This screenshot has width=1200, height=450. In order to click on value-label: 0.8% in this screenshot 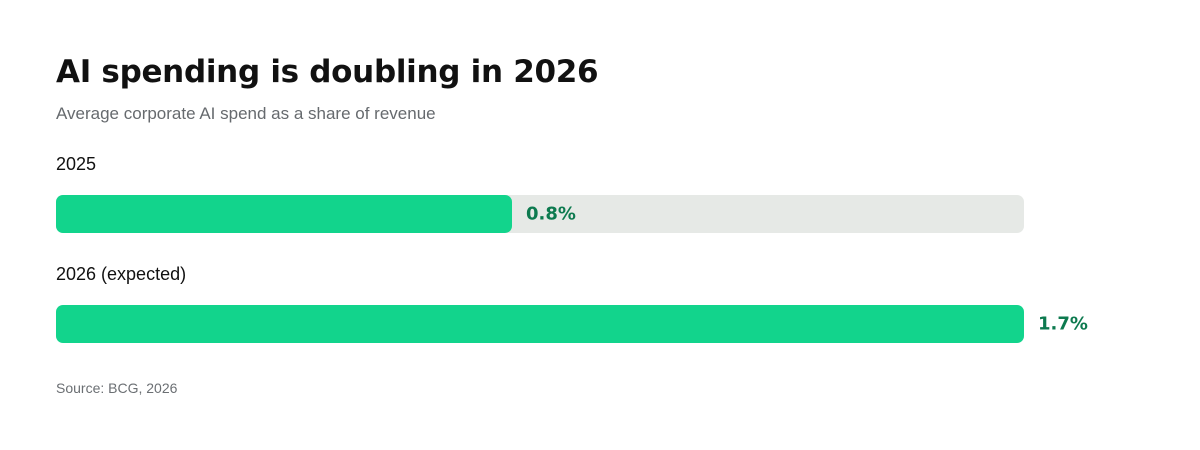, I will do `click(551, 214)`.